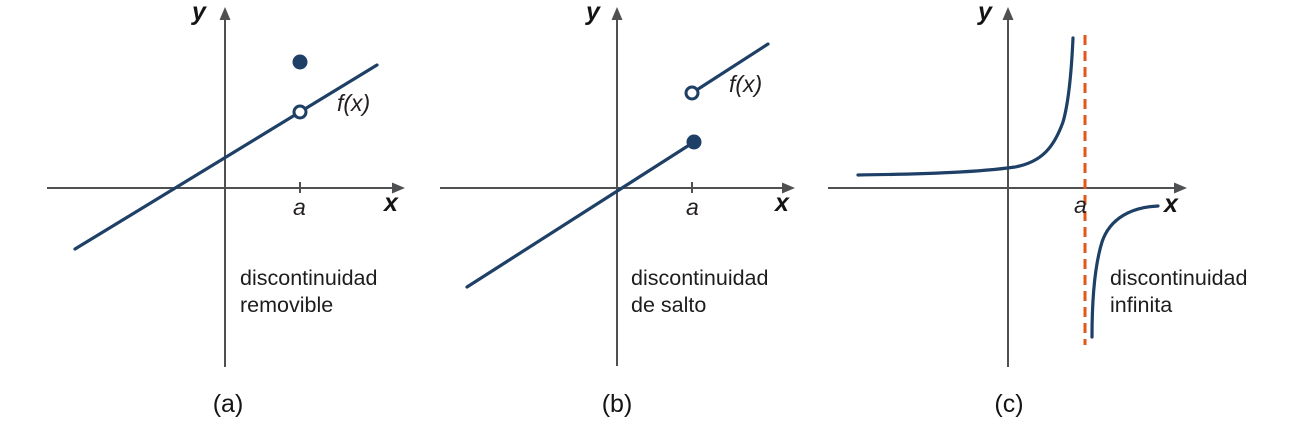 This screenshot has height=424, width=1300. What do you see at coordinates (669, 305) in the screenshot?
I see `description-line2: de salto` at bounding box center [669, 305].